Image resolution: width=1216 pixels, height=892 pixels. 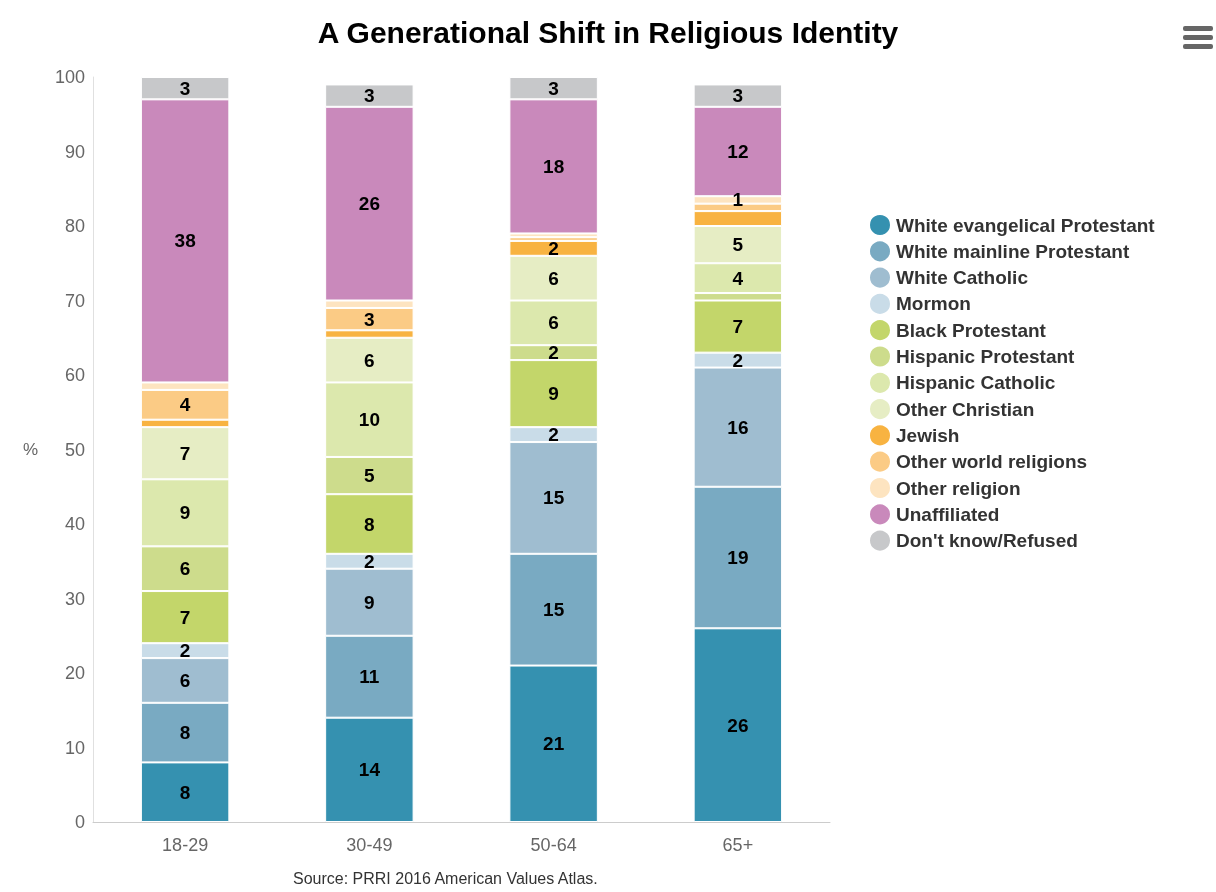 What do you see at coordinates (738, 200) in the screenshot?
I see `data-label: 1` at bounding box center [738, 200].